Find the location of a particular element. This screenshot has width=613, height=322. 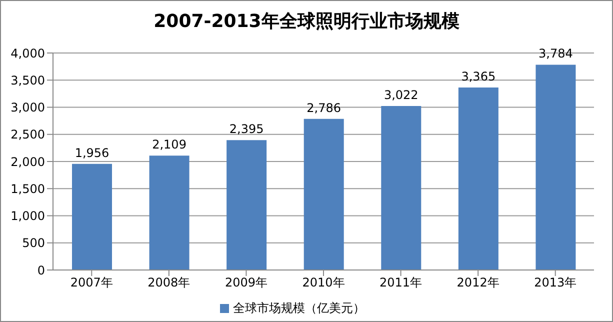

y-tick-label: 500 is located at coordinates (33, 243).